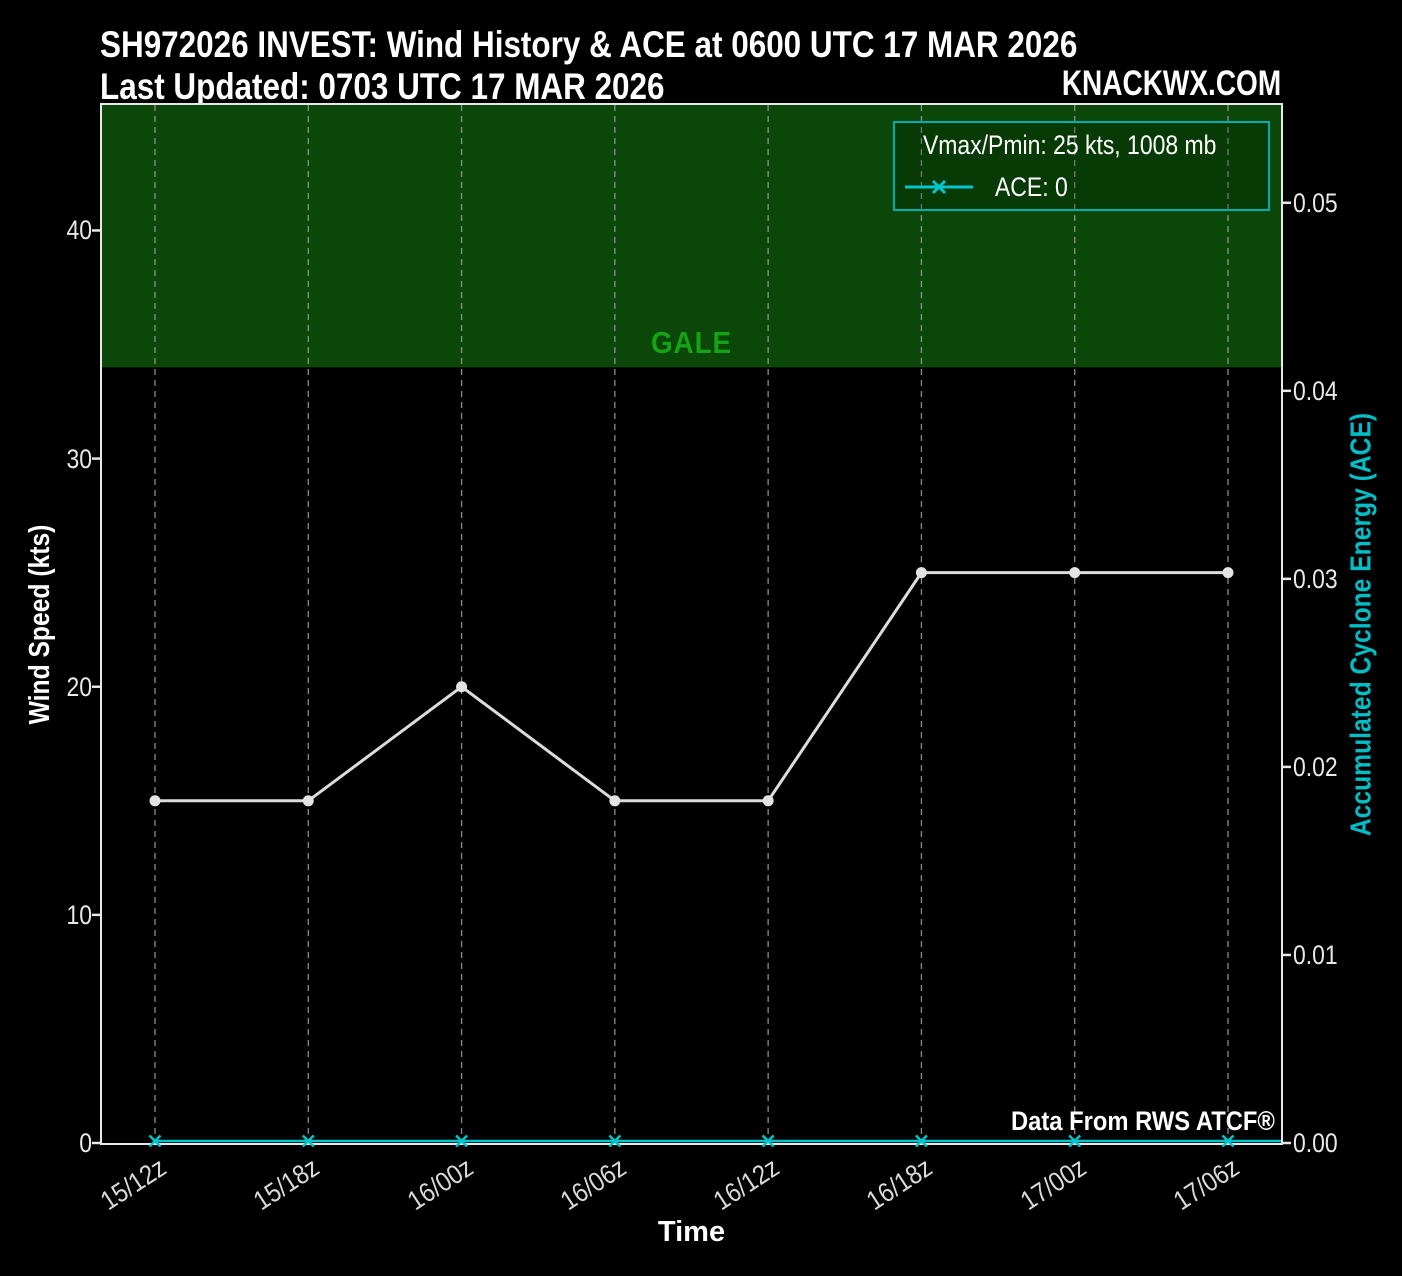 This screenshot has height=1276, width=1402. I want to click on x-tick-label: 15/18z, so click(286, 1184).